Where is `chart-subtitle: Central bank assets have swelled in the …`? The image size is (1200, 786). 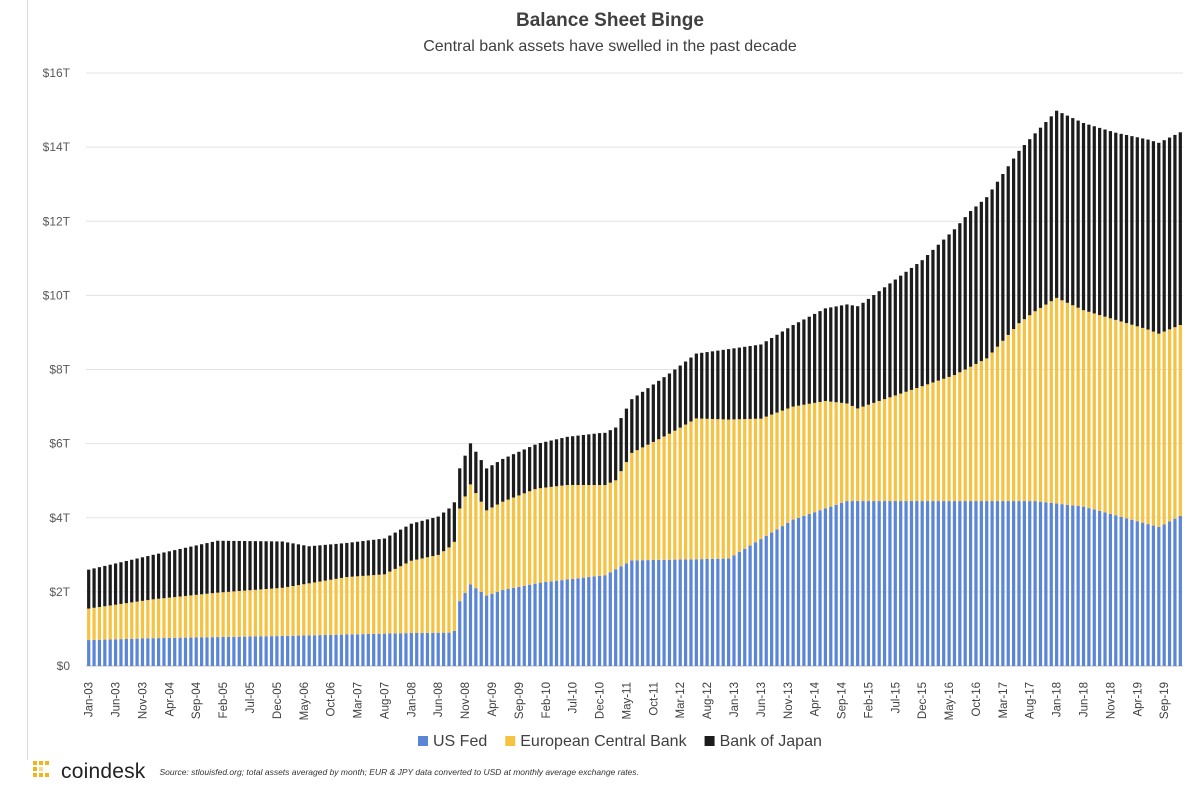
chart-subtitle: Central bank assets have swelled in the … is located at coordinates (610, 46).